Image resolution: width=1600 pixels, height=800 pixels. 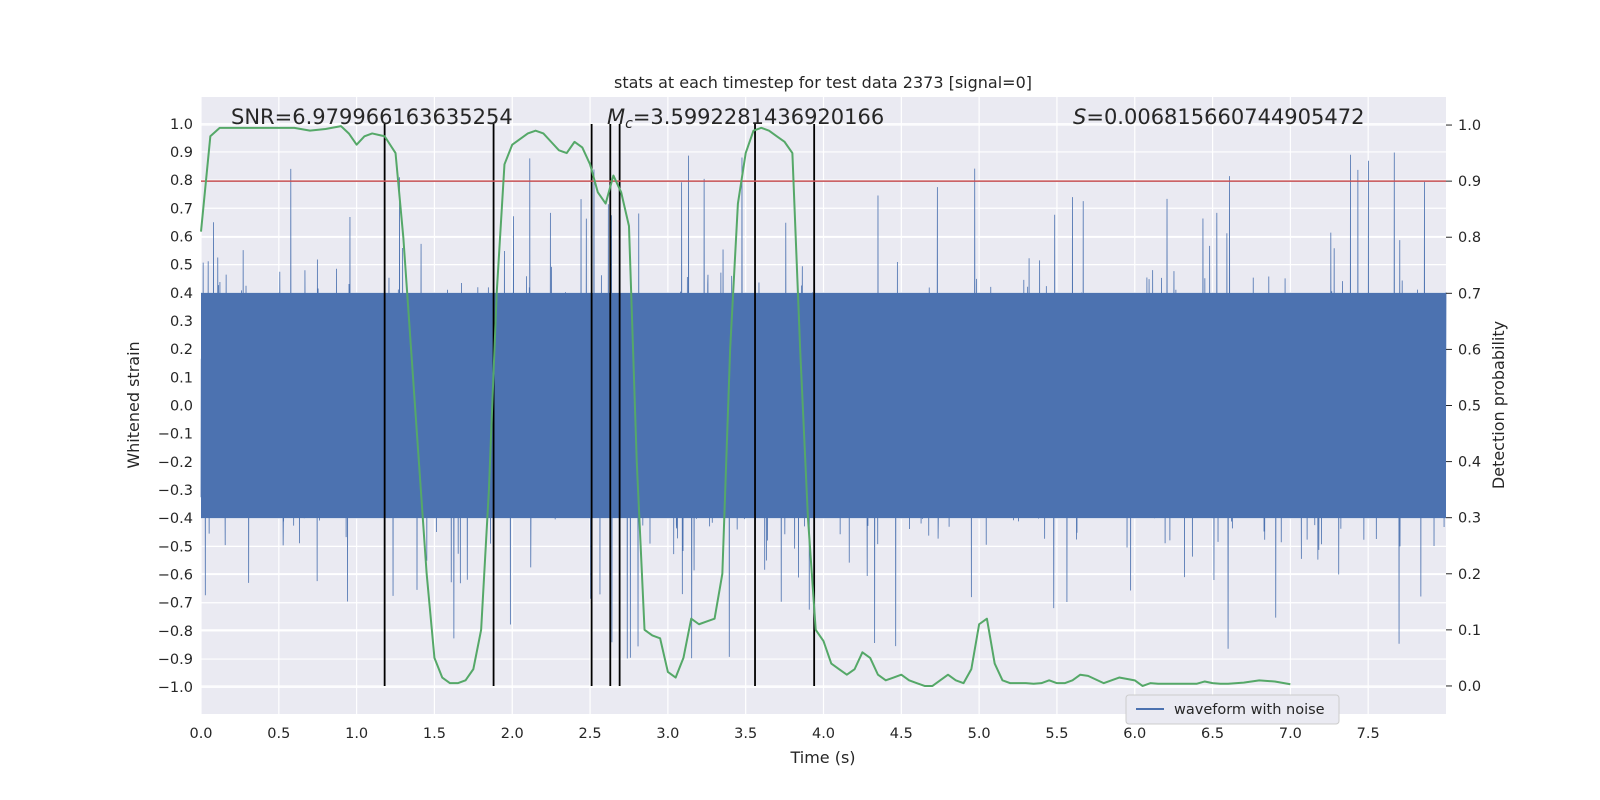 What do you see at coordinates (1469, 631) in the screenshot?
I see `y2-tick-label: 0.1` at bounding box center [1469, 631].